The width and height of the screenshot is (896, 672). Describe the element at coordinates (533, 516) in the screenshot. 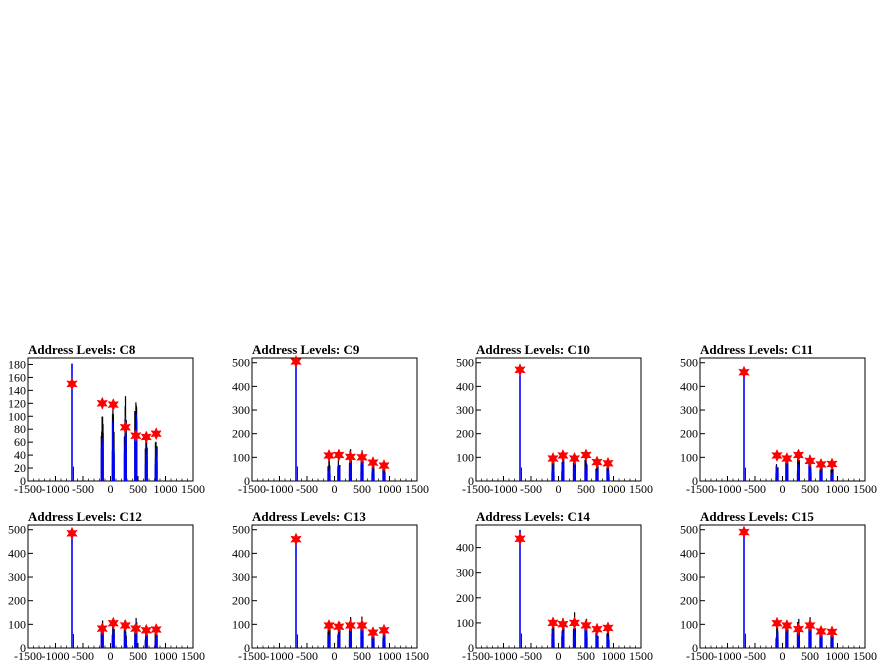

I see `panel-title: Address Levels: C14` at that location.